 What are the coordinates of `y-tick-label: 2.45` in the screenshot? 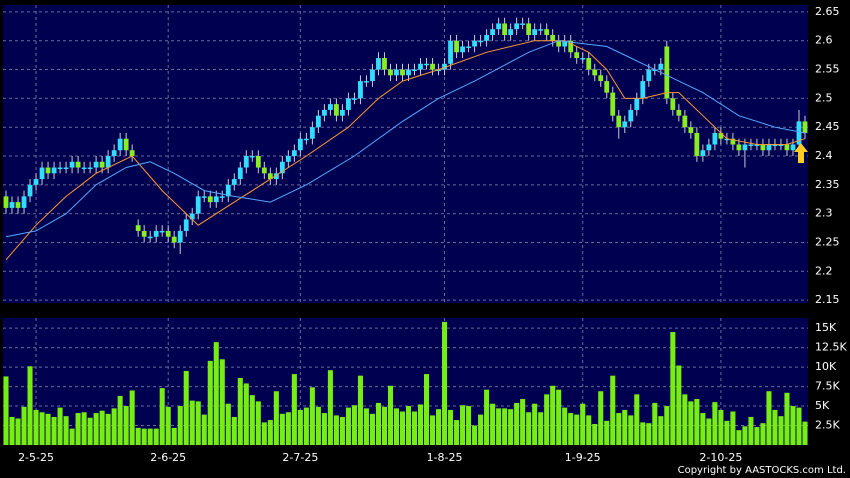 It's located at (827, 126).